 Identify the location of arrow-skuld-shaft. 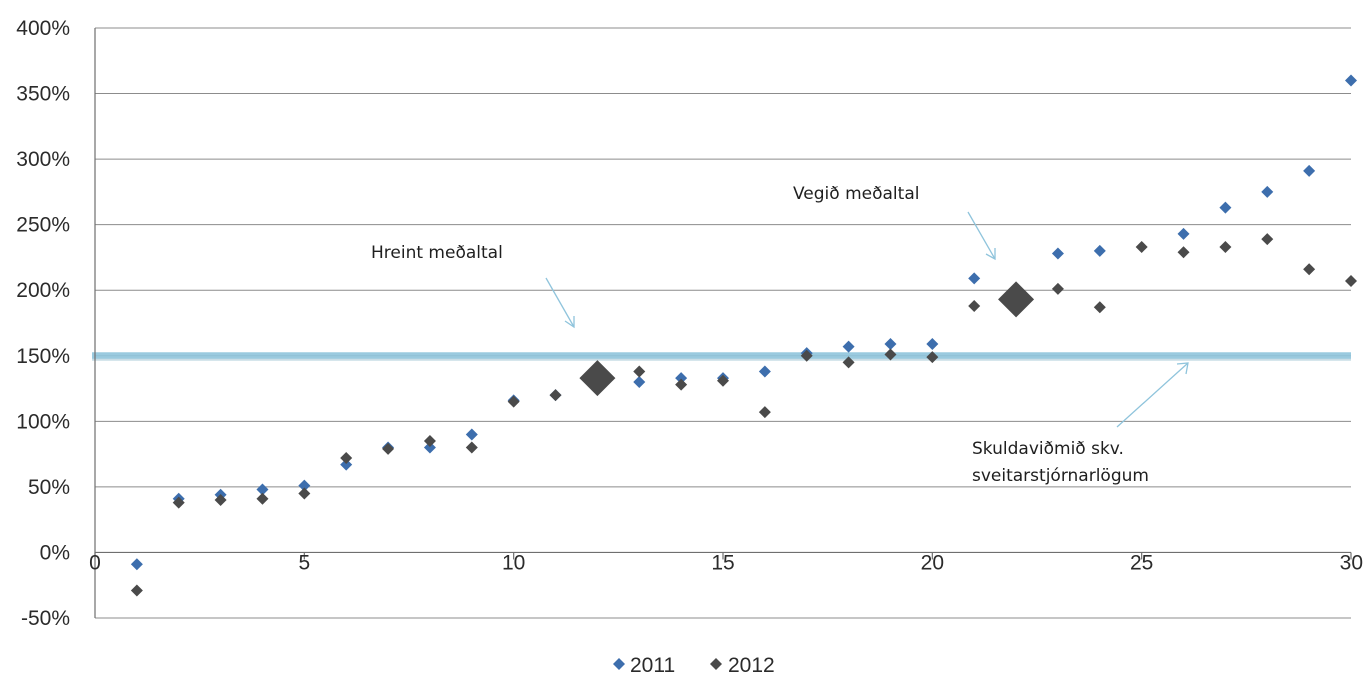
(1152, 395).